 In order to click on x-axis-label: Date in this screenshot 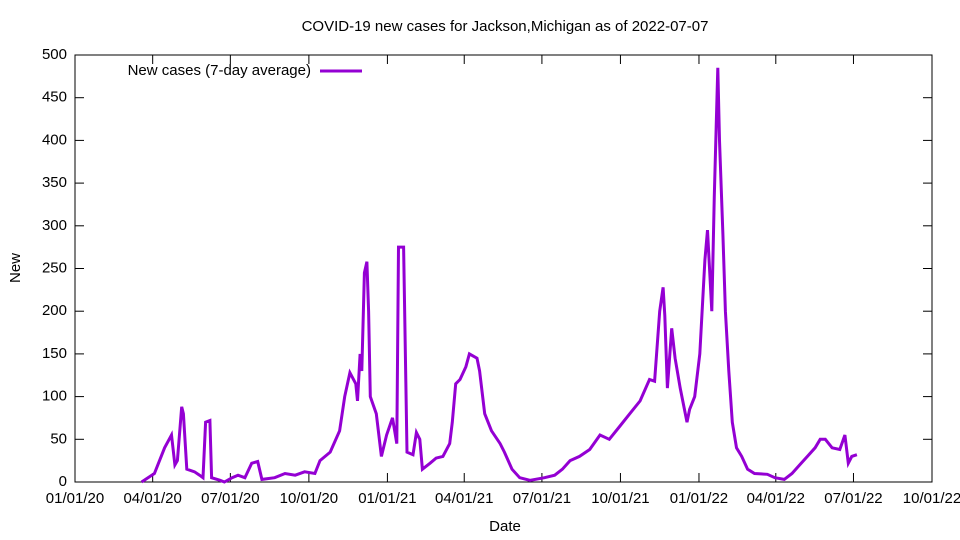, I will do `click(505, 526)`.